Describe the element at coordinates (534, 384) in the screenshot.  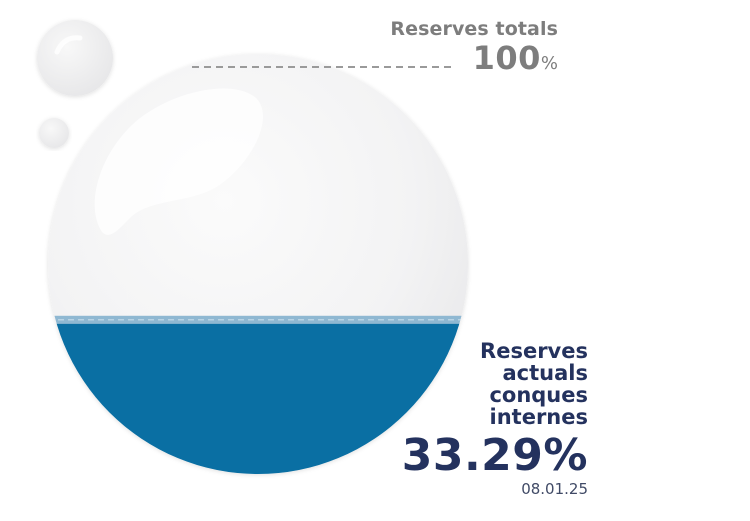
I see `current-reserves-label: Reserves actuals conques internes` at that location.